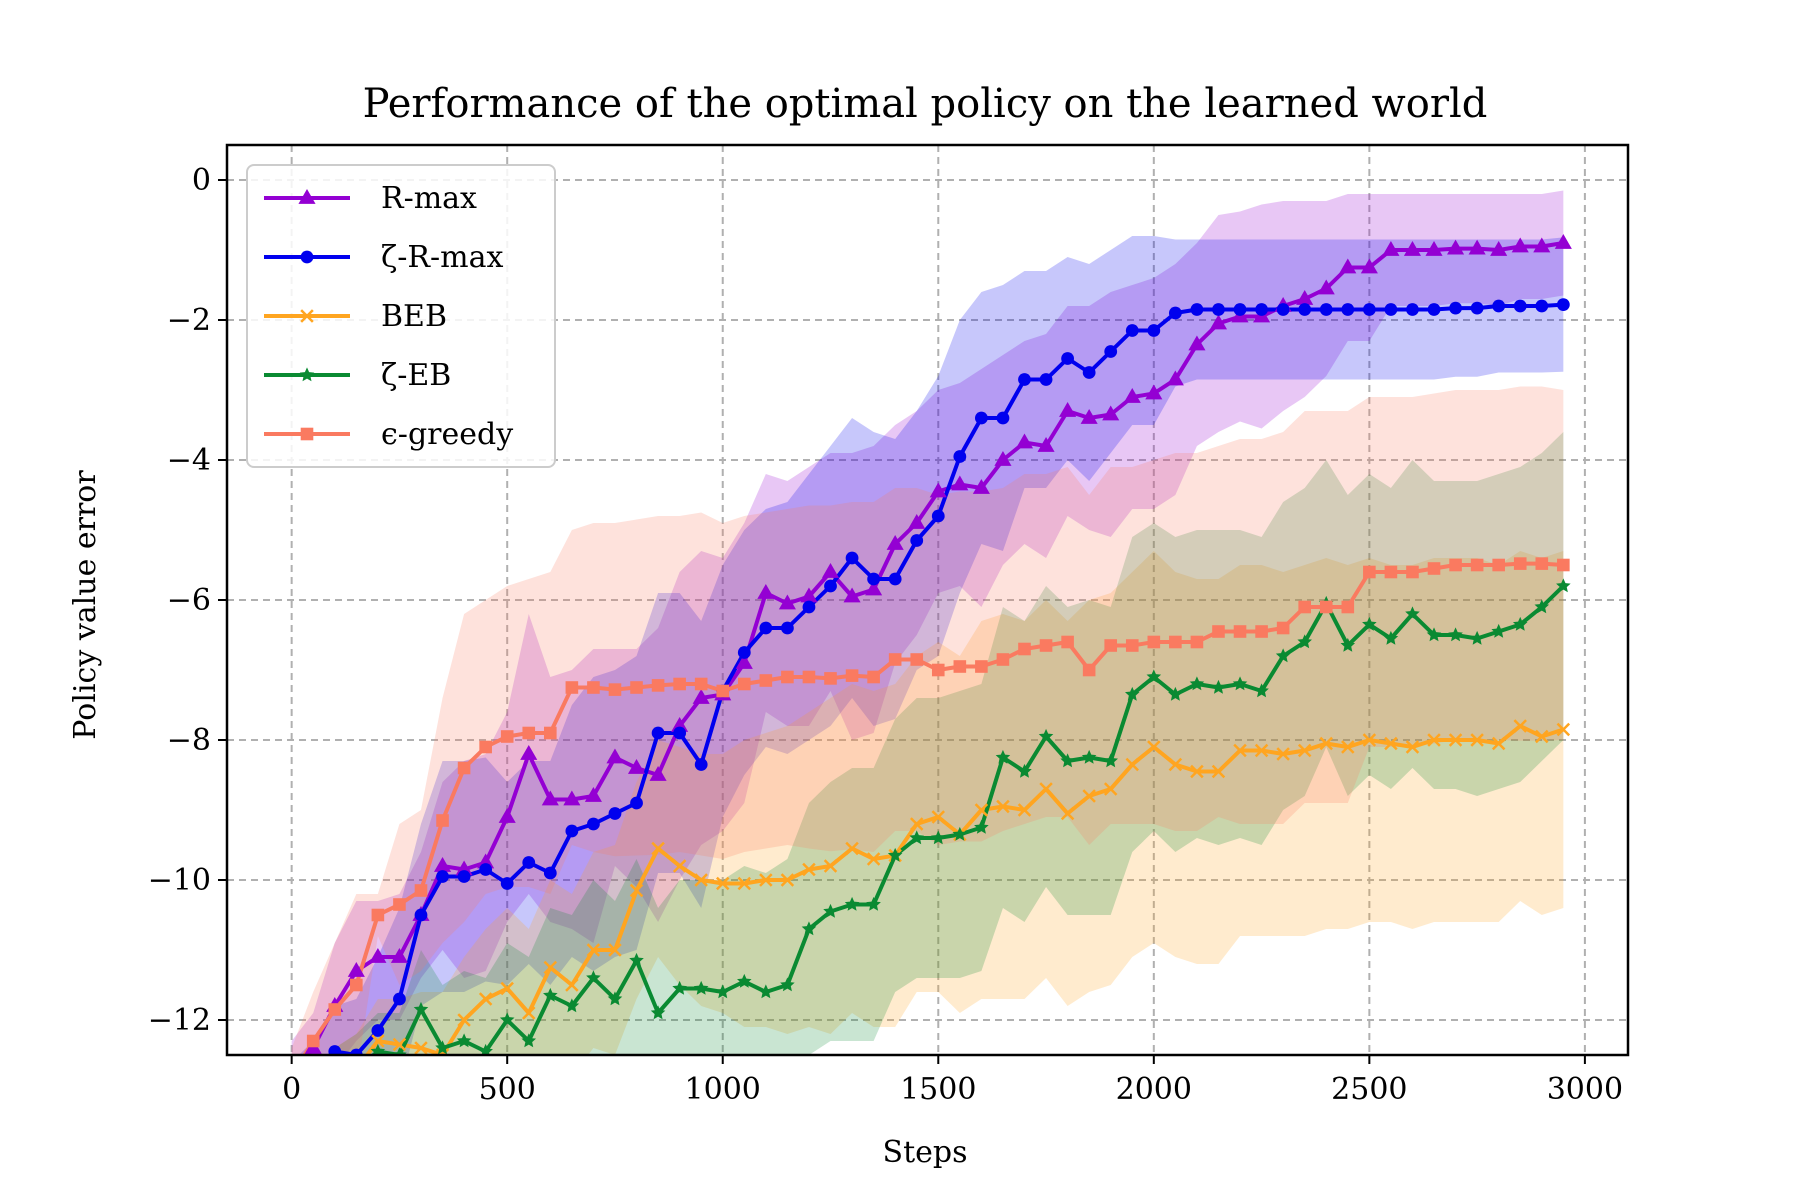  What do you see at coordinates (952, 1081) in the screenshot?
I see `x-axis-ticks: 0 500 1000 1500 2000 2500 3000` at bounding box center [952, 1081].